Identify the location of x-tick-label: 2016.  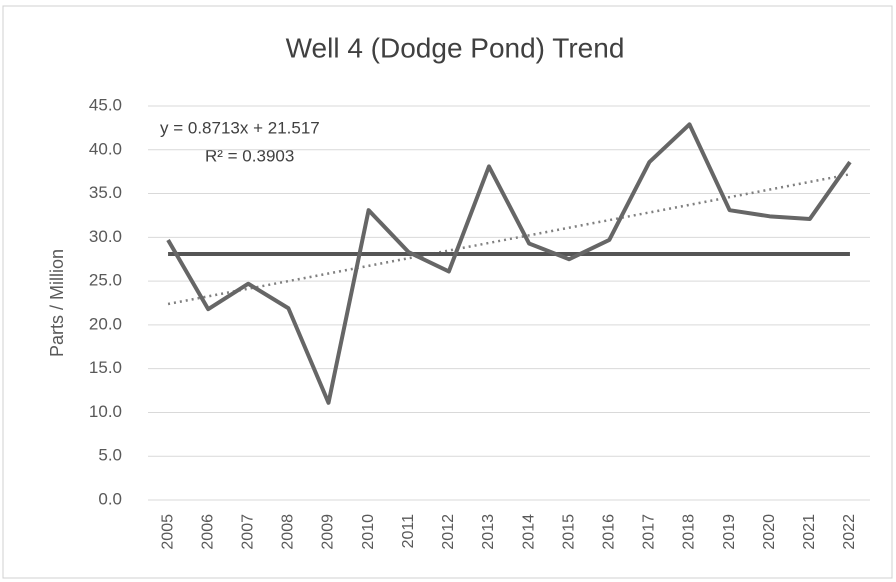
(608, 532).